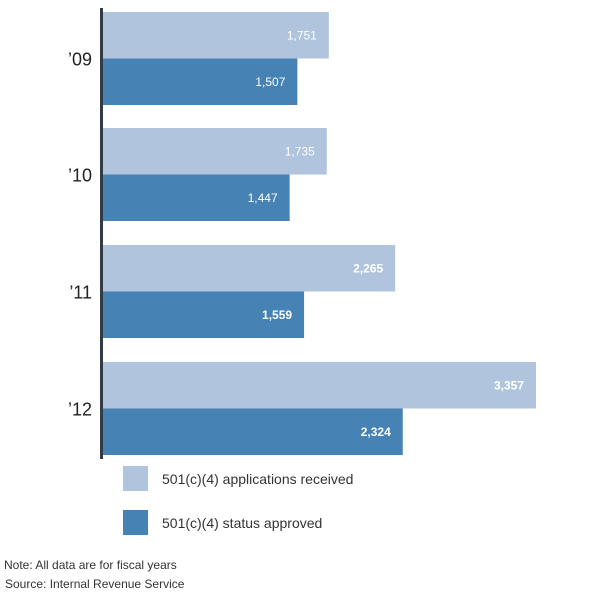 The width and height of the screenshot is (600, 600). I want to click on legend-label: 501(c)(4) status approved, so click(242, 523).